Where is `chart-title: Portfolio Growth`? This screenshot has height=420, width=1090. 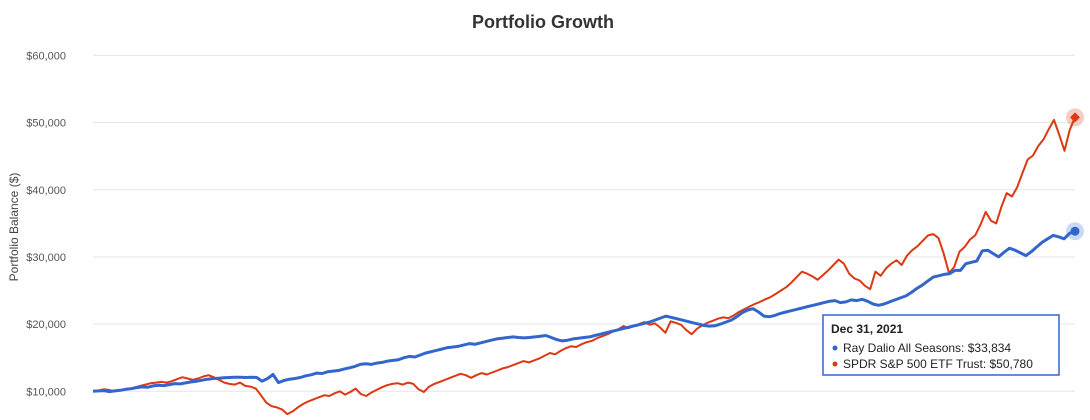 chart-title: Portfolio Growth is located at coordinates (543, 22).